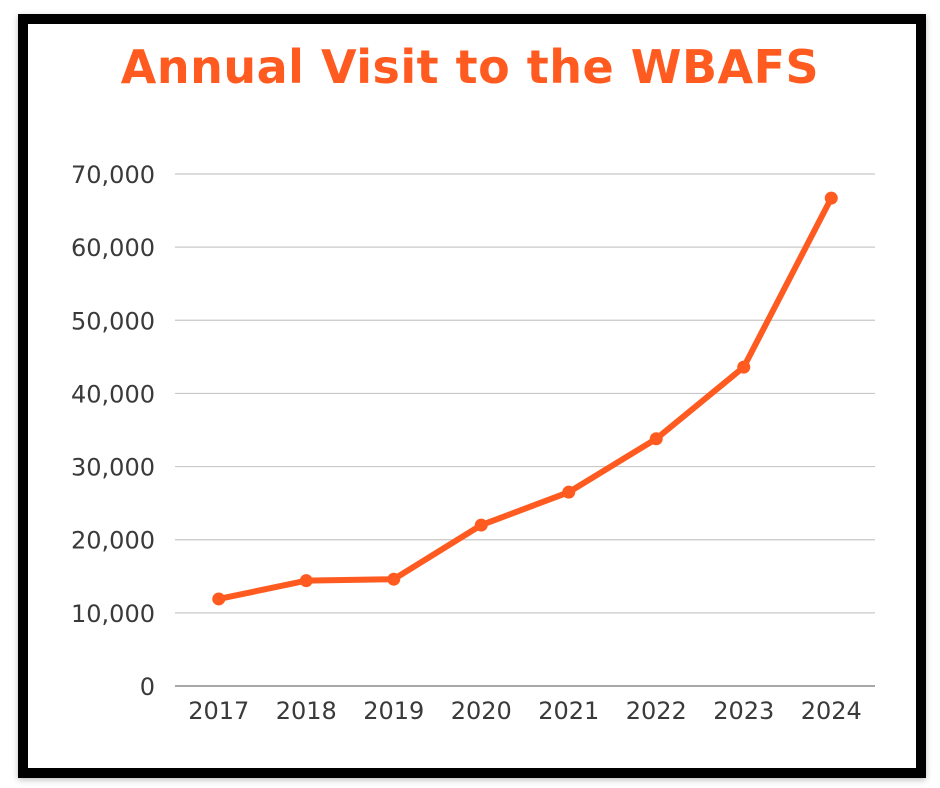 This screenshot has width=940, height=788. I want to click on x-tick-label: 2020, so click(481, 711).